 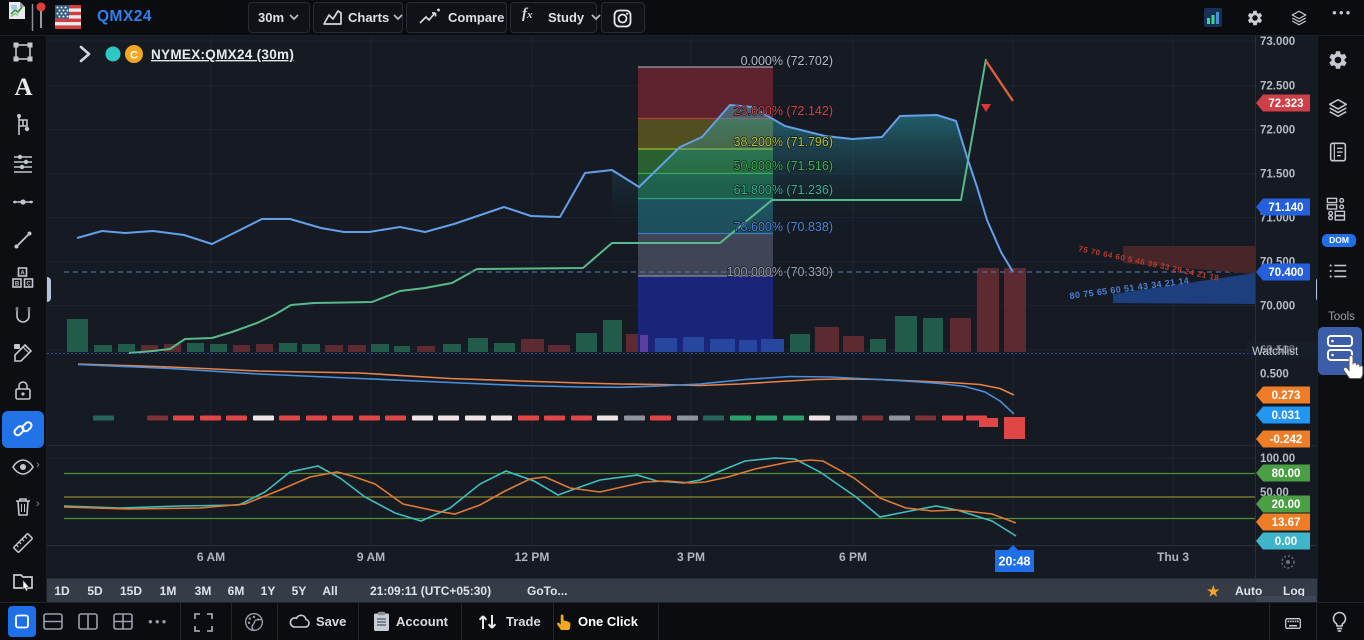 What do you see at coordinates (1173, 557) in the screenshot?
I see `svg-text: Thu 3` at bounding box center [1173, 557].